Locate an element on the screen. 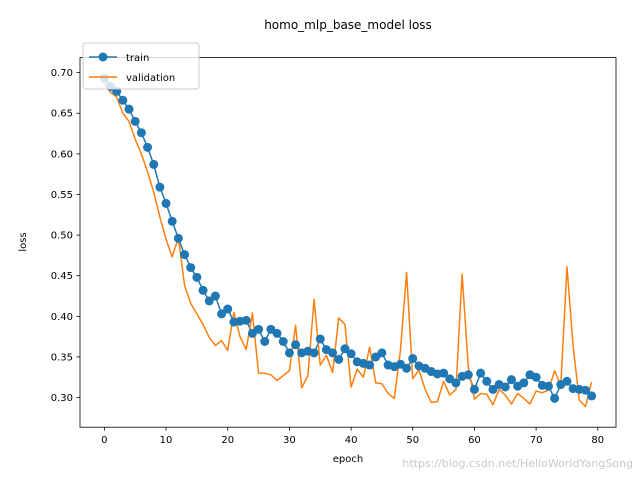 This screenshot has height=480, width=640. x-tick-label: 40 is located at coordinates (351, 440).